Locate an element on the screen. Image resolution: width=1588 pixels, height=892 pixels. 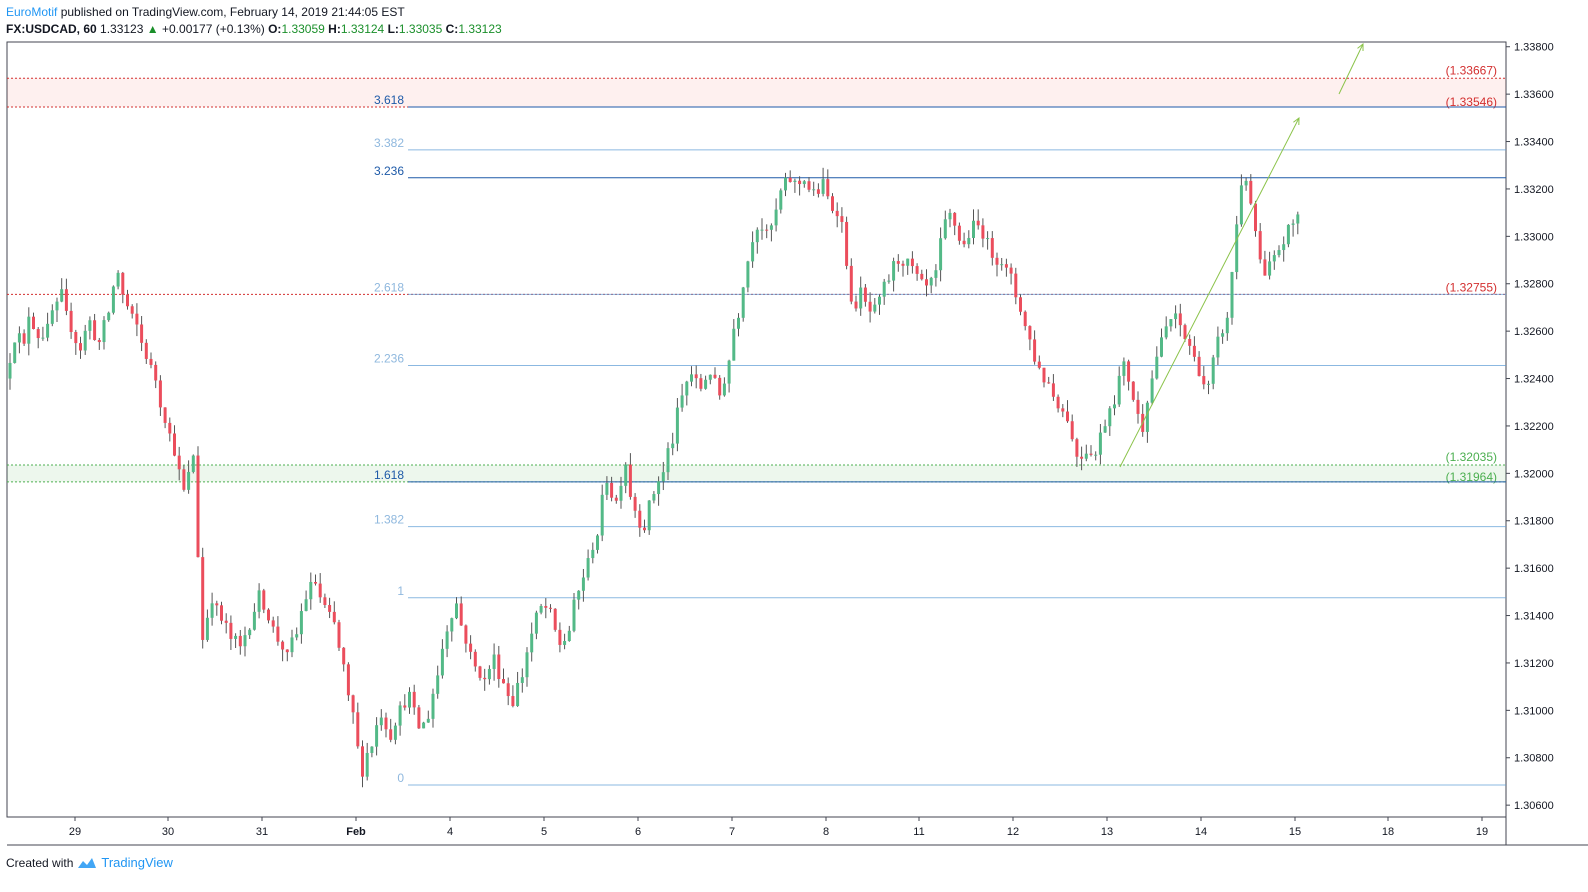
y-tick-label: 1.33000 is located at coordinates (1534, 237).